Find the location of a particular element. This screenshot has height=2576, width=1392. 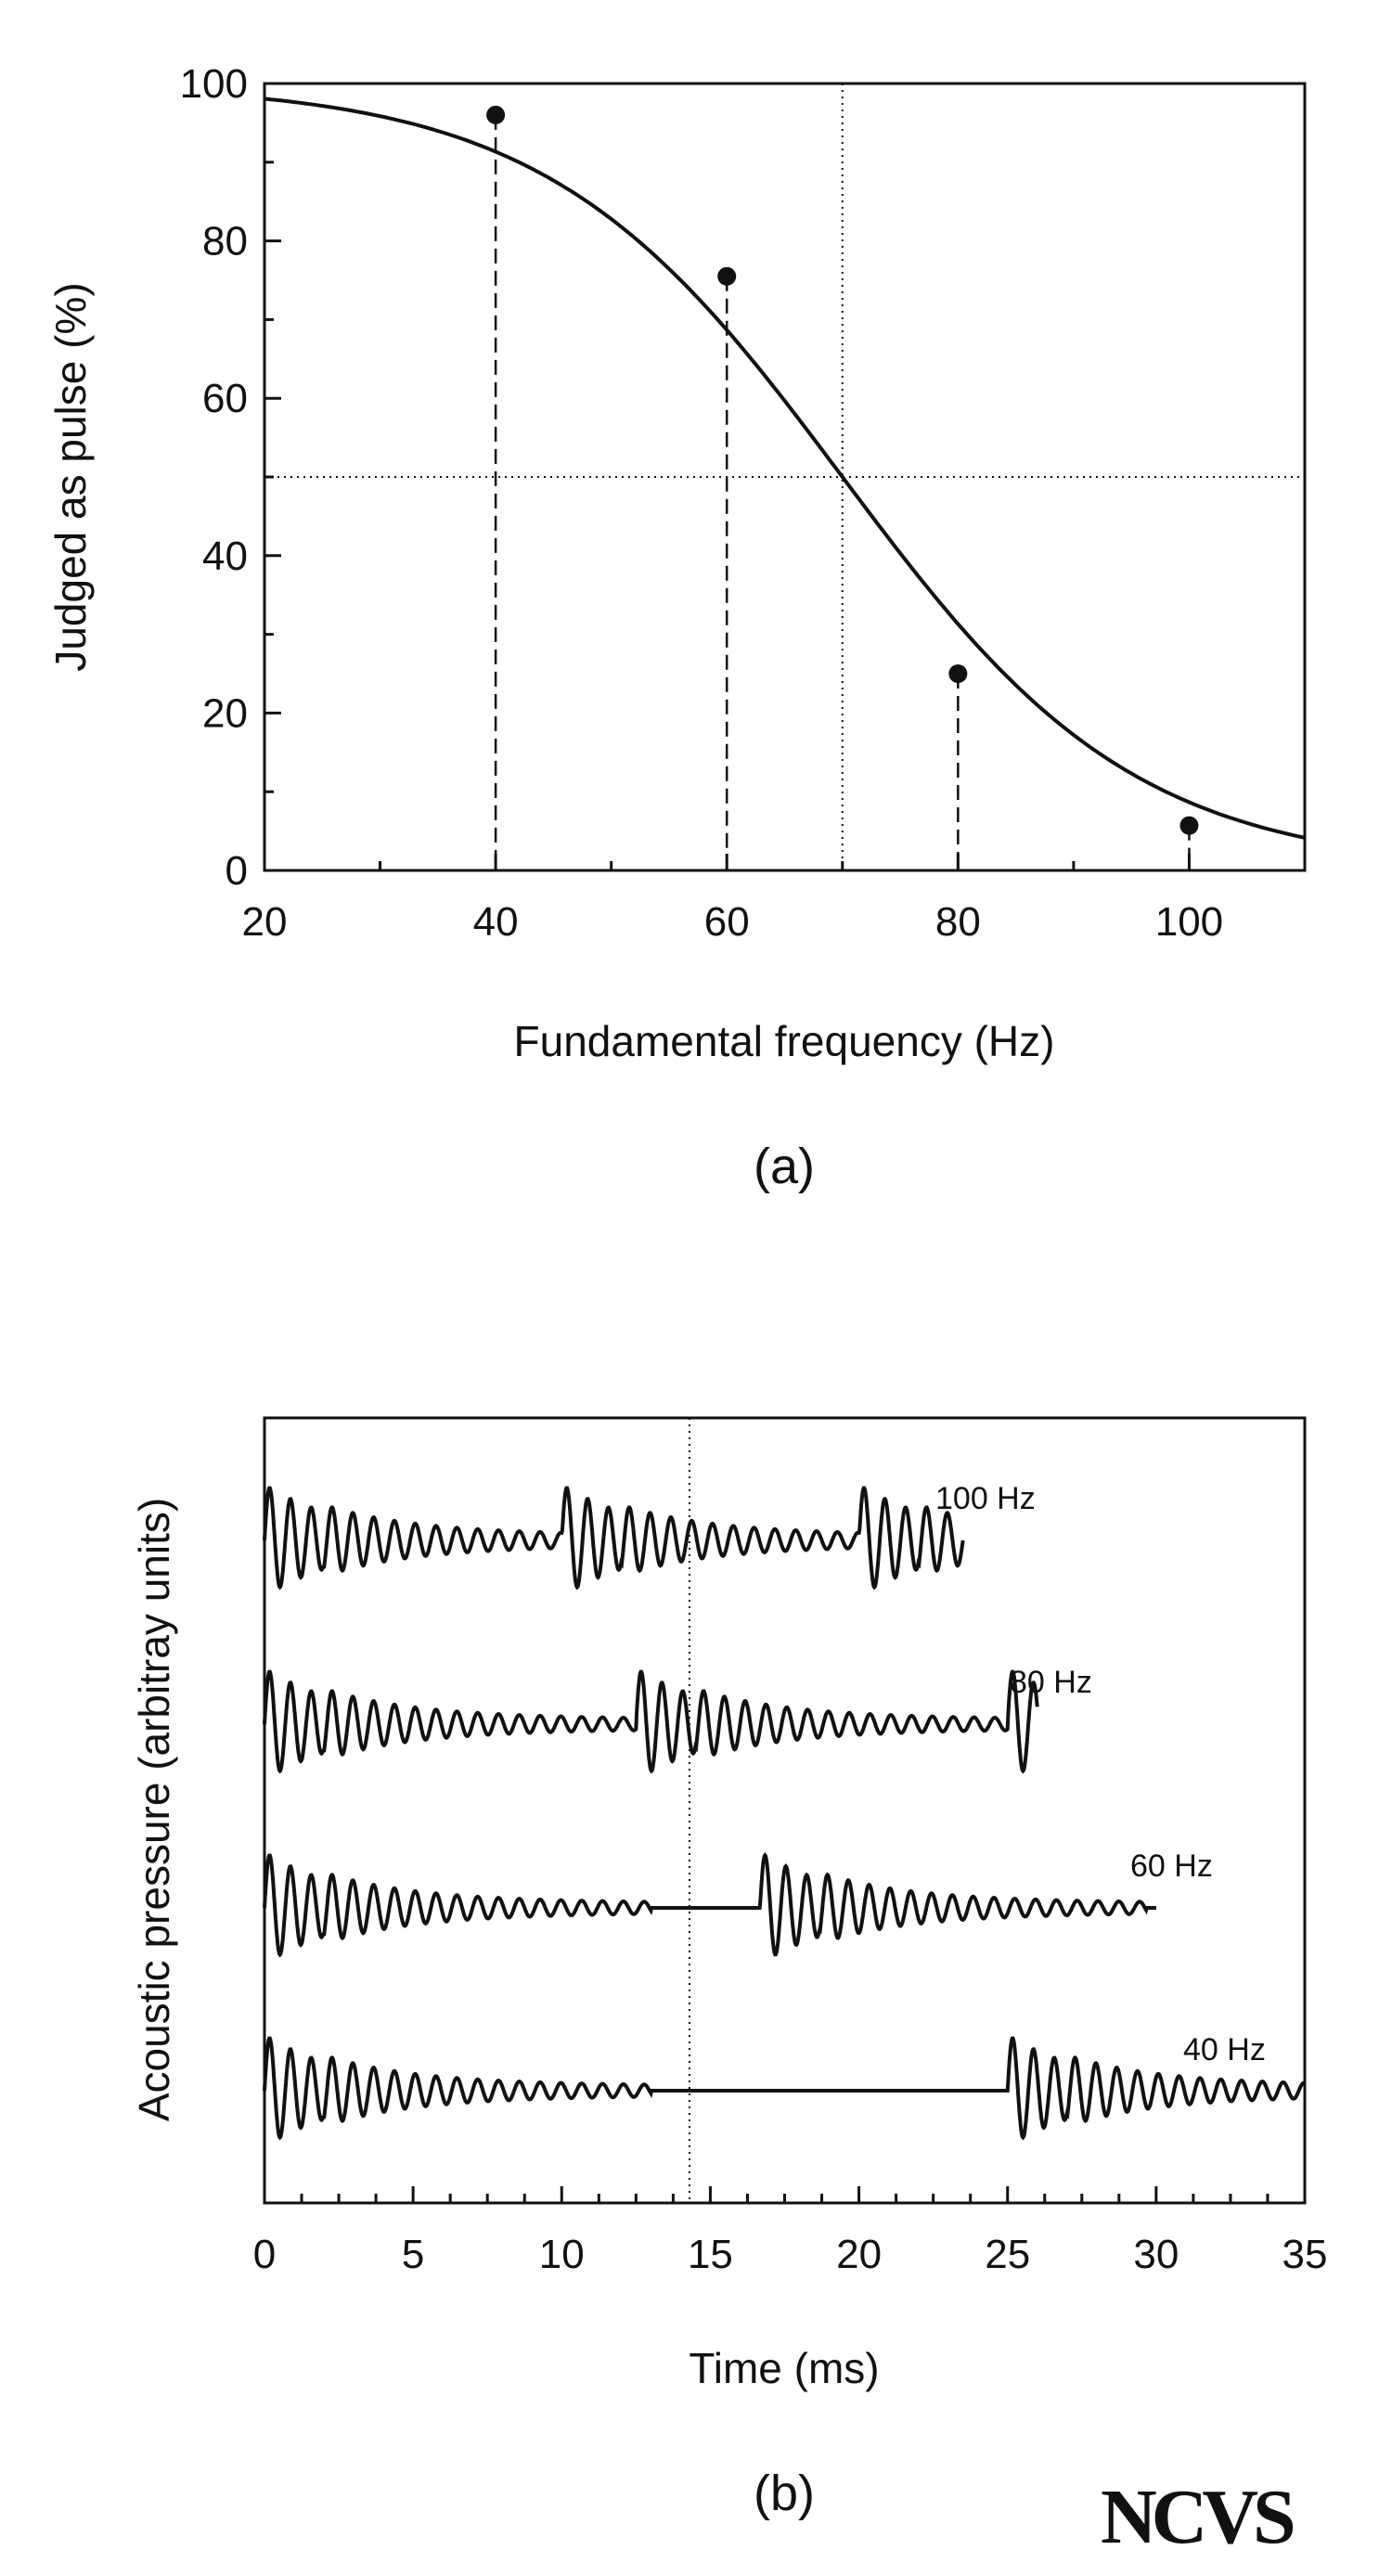

x-tick-label: 80 is located at coordinates (958, 922).